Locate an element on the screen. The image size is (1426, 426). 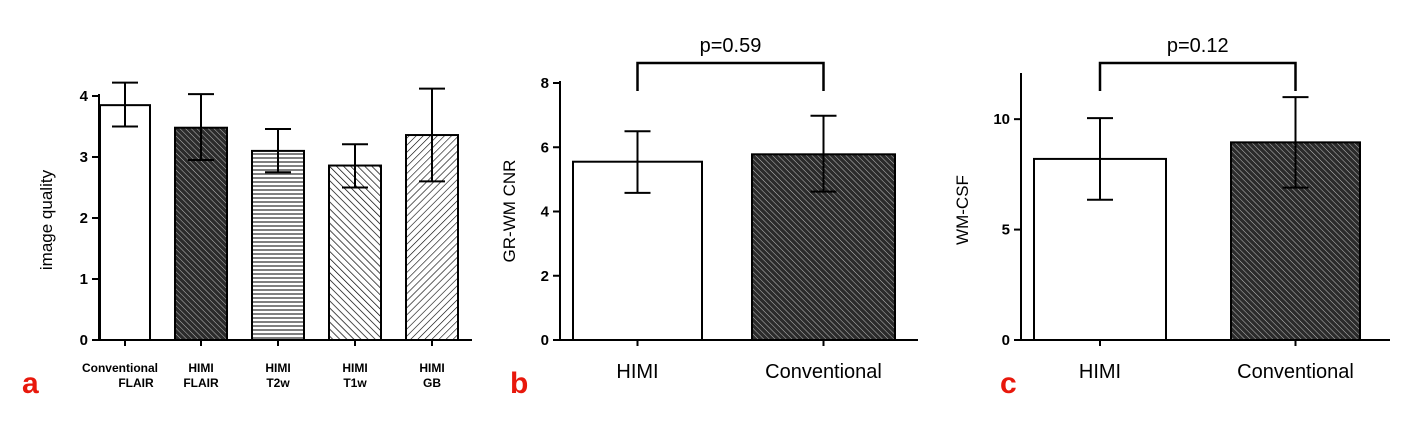
chart-c-category-label: Conventional is located at coordinates (1295, 372).